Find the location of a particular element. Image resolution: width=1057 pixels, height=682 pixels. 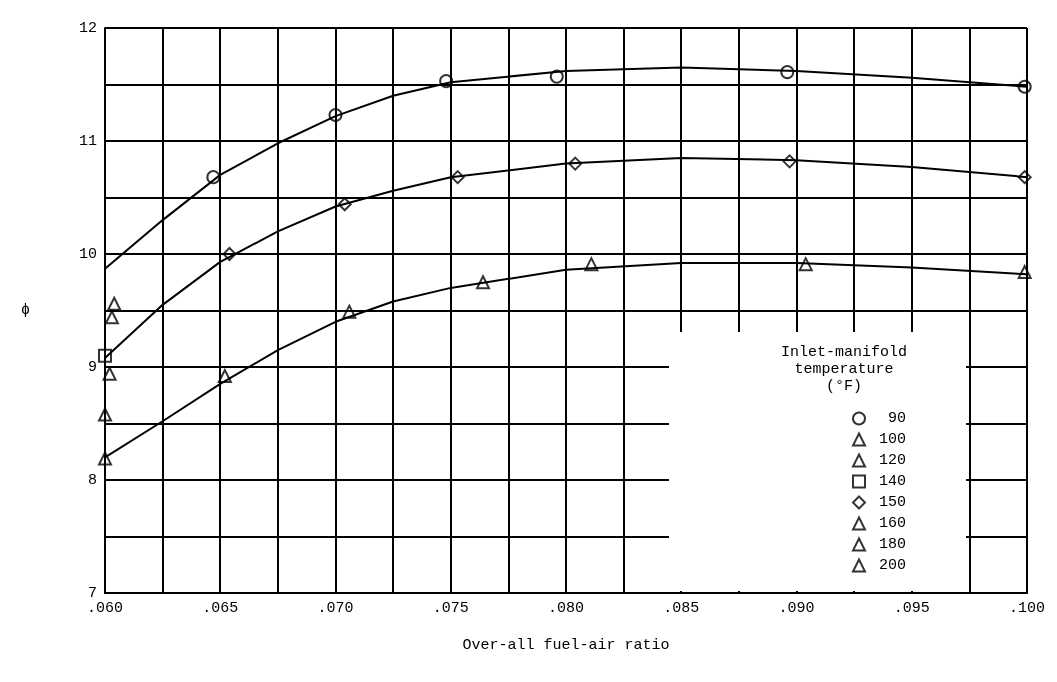

x-tick-label: .070 is located at coordinates (335, 608).